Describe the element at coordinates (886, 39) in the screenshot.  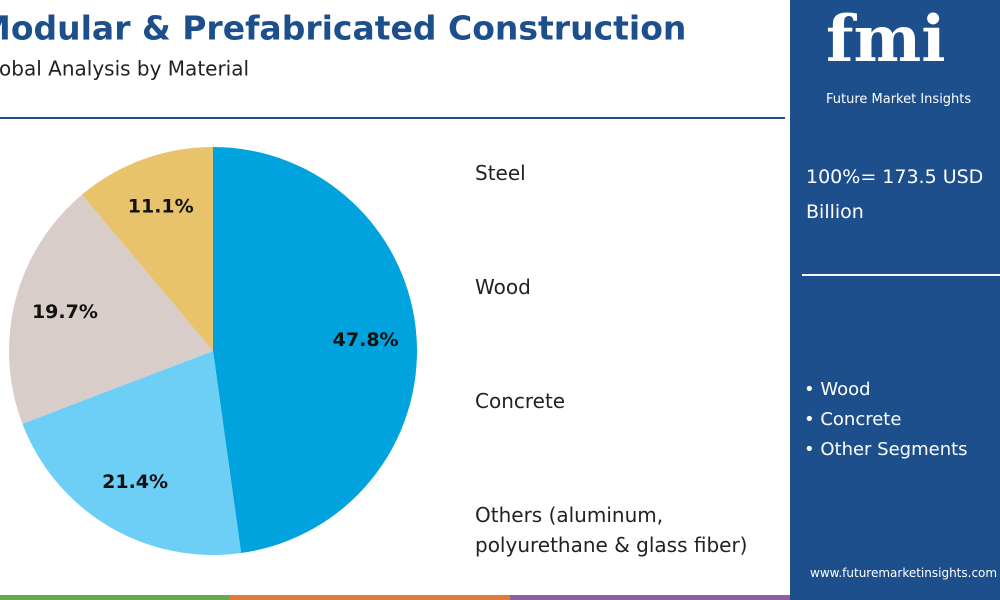
I see `logo: fmi` at that location.